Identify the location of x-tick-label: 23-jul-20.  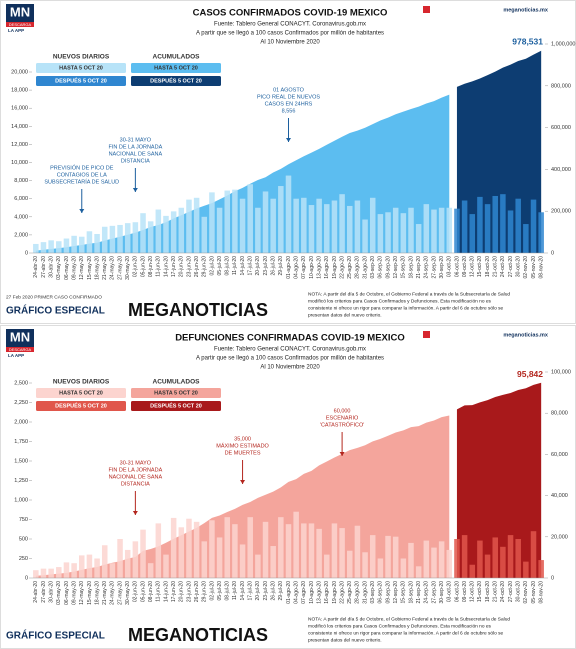
(266, 591).